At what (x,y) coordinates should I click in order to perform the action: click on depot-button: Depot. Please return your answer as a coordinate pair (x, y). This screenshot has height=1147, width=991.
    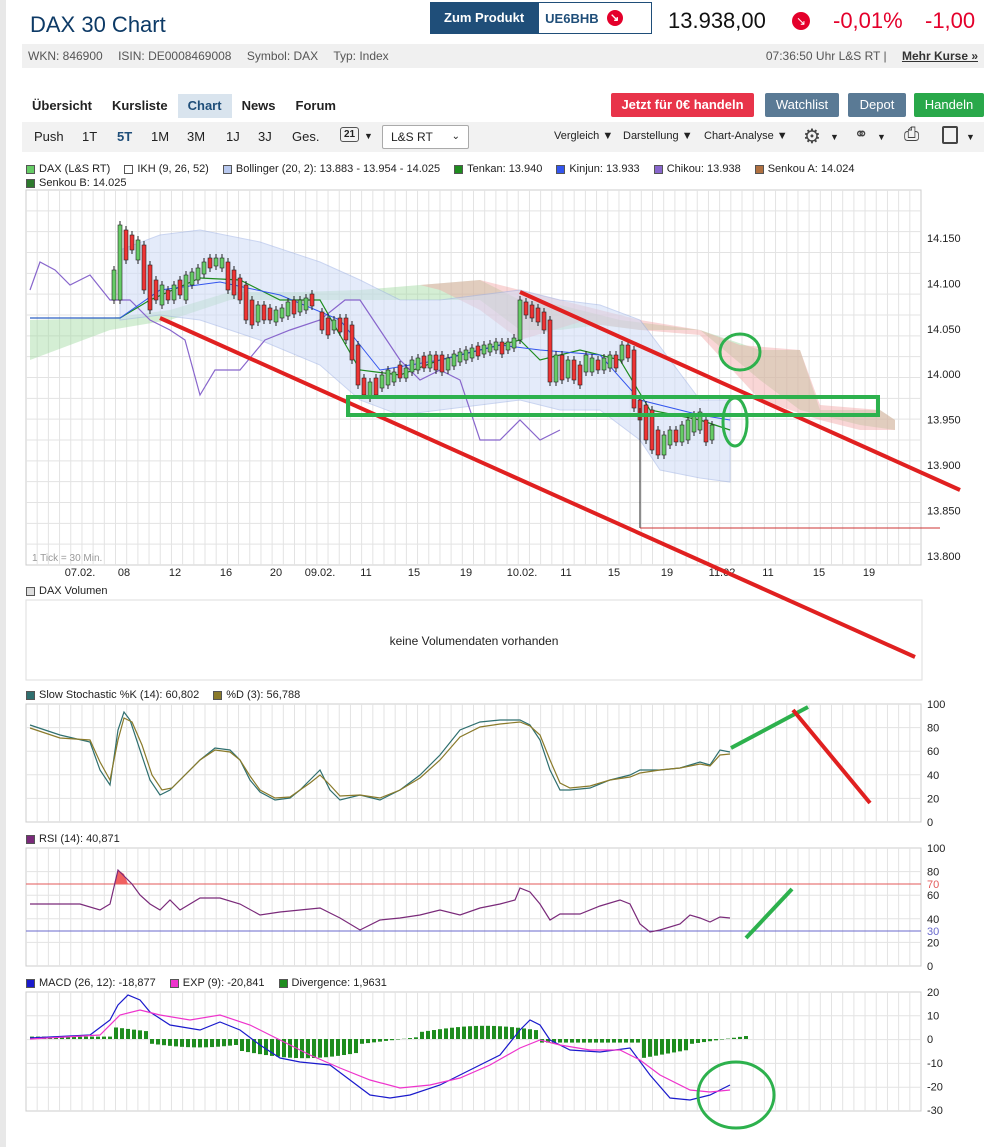
    Looking at the image, I should click on (877, 105).